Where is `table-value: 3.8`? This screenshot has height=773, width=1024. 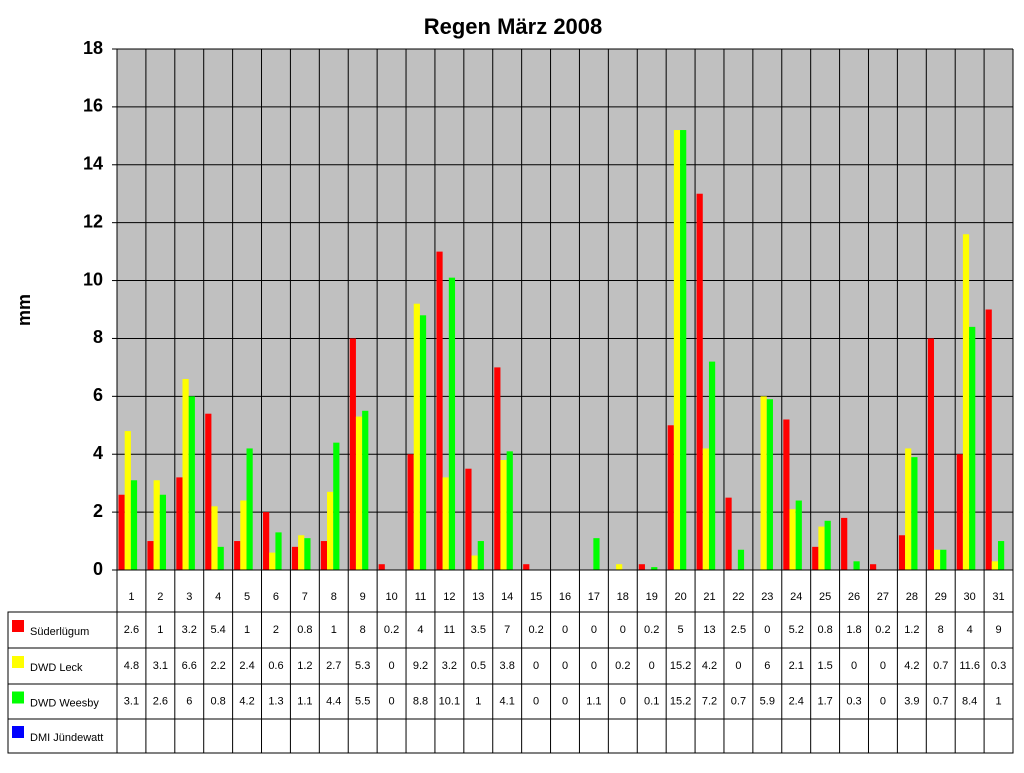
table-value: 3.8 is located at coordinates (507, 666).